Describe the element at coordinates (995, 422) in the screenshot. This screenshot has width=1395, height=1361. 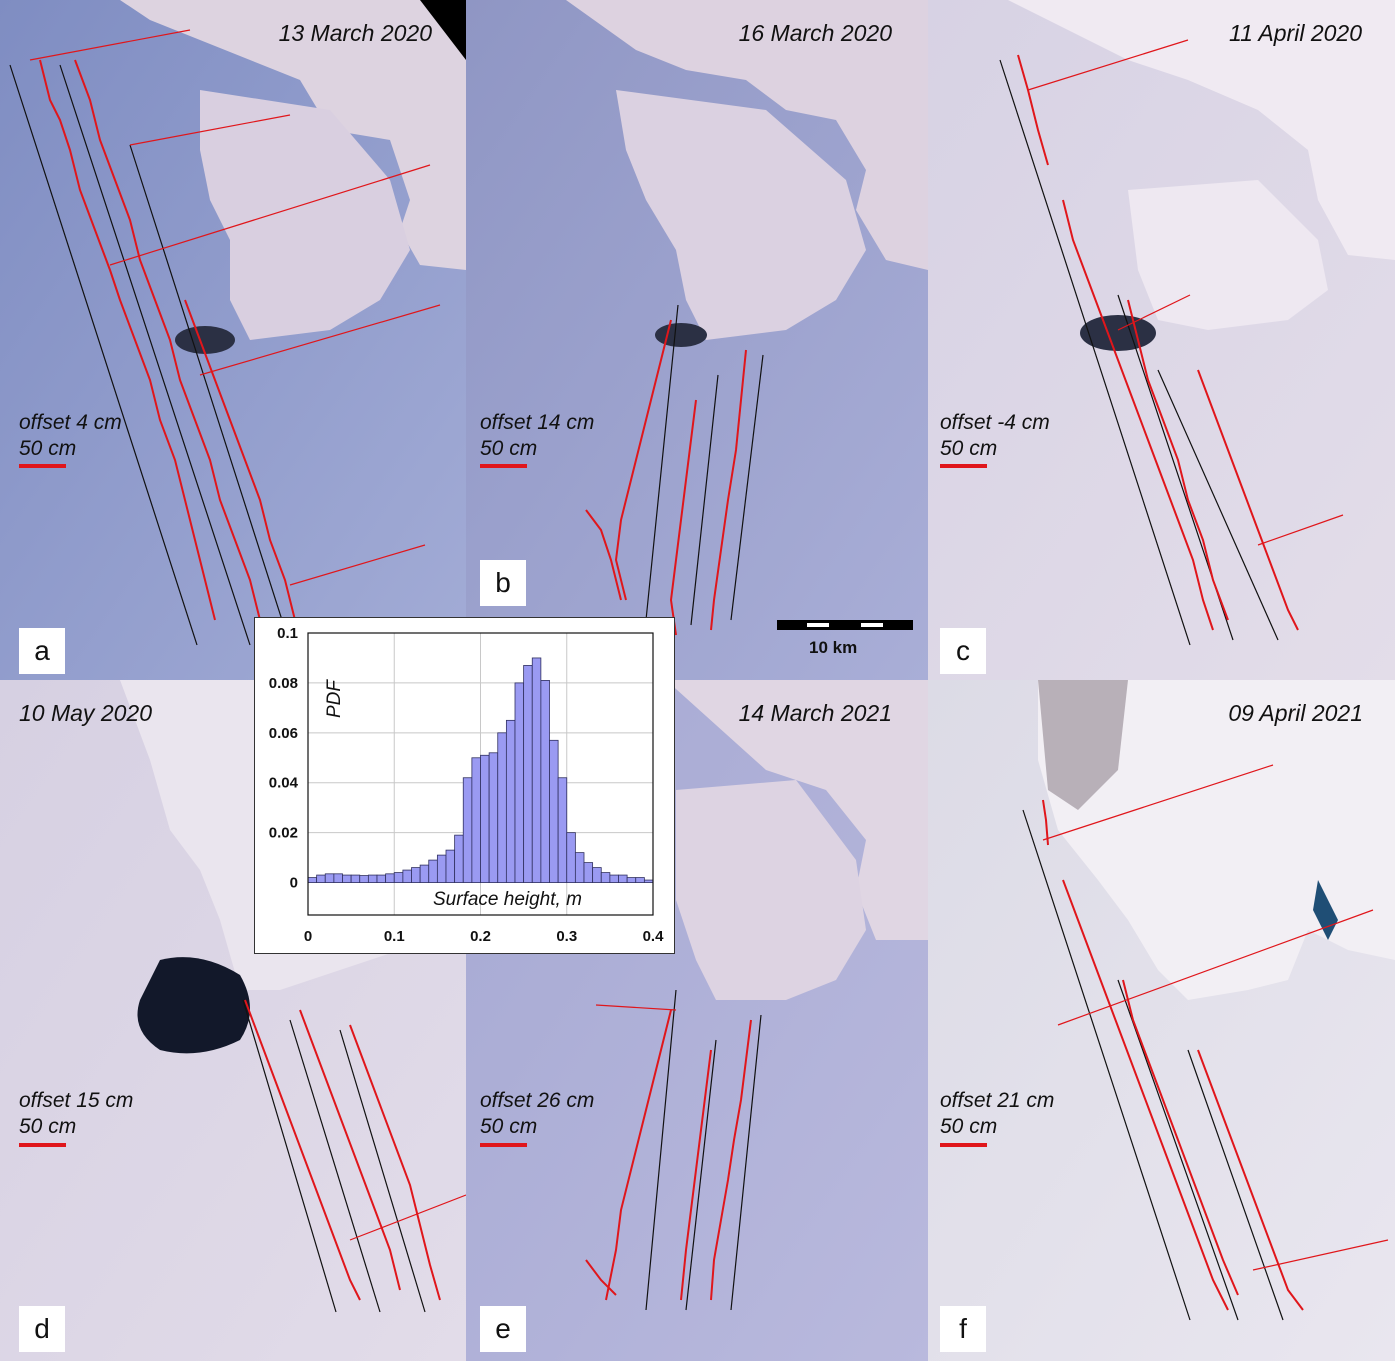
I see `offset-label: offset -4 cm` at that location.